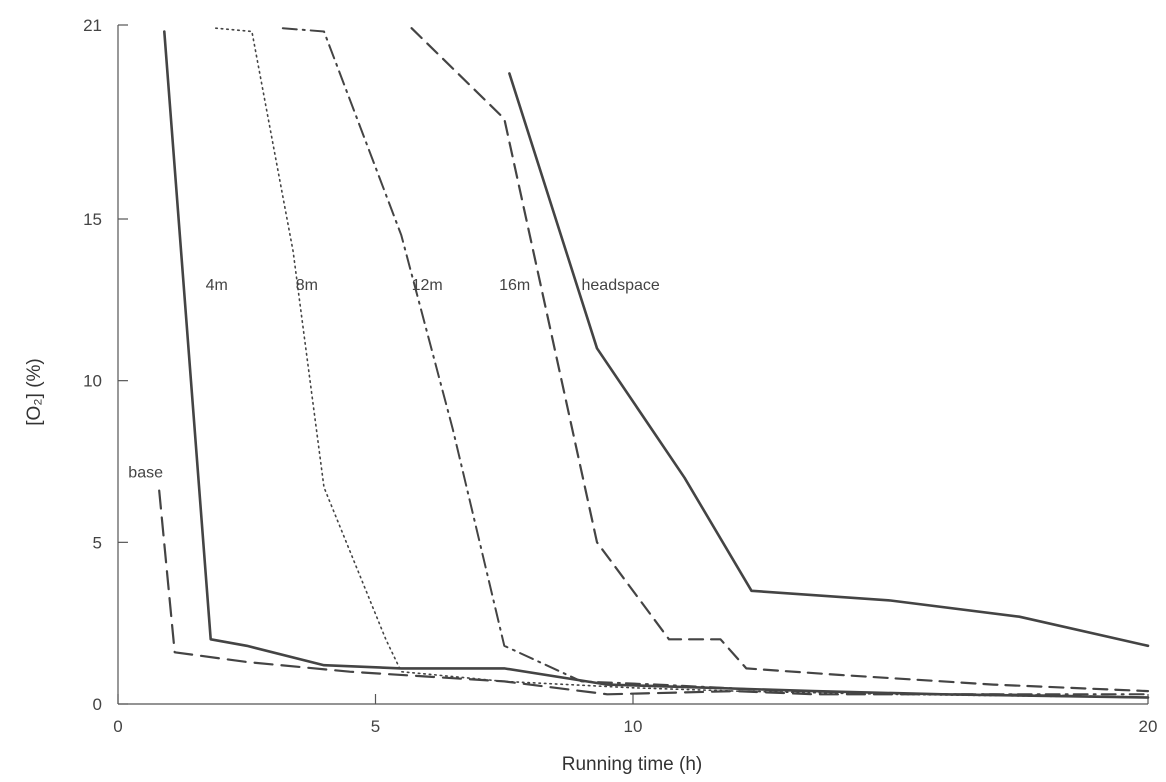  What do you see at coordinates (92, 219) in the screenshot?
I see `y-tick-label: 15` at bounding box center [92, 219].